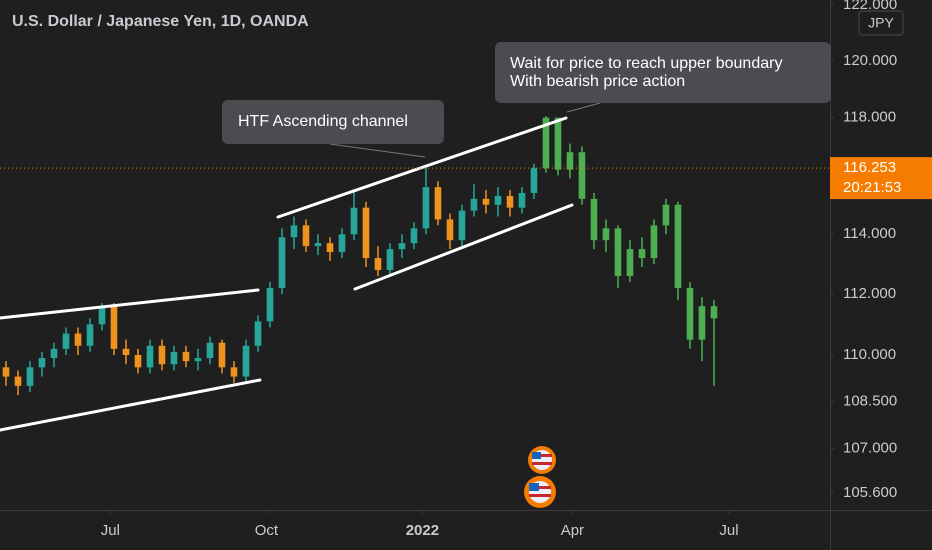  Describe the element at coordinates (869, 167) in the screenshot. I see `last-price-label: 116.253` at that location.